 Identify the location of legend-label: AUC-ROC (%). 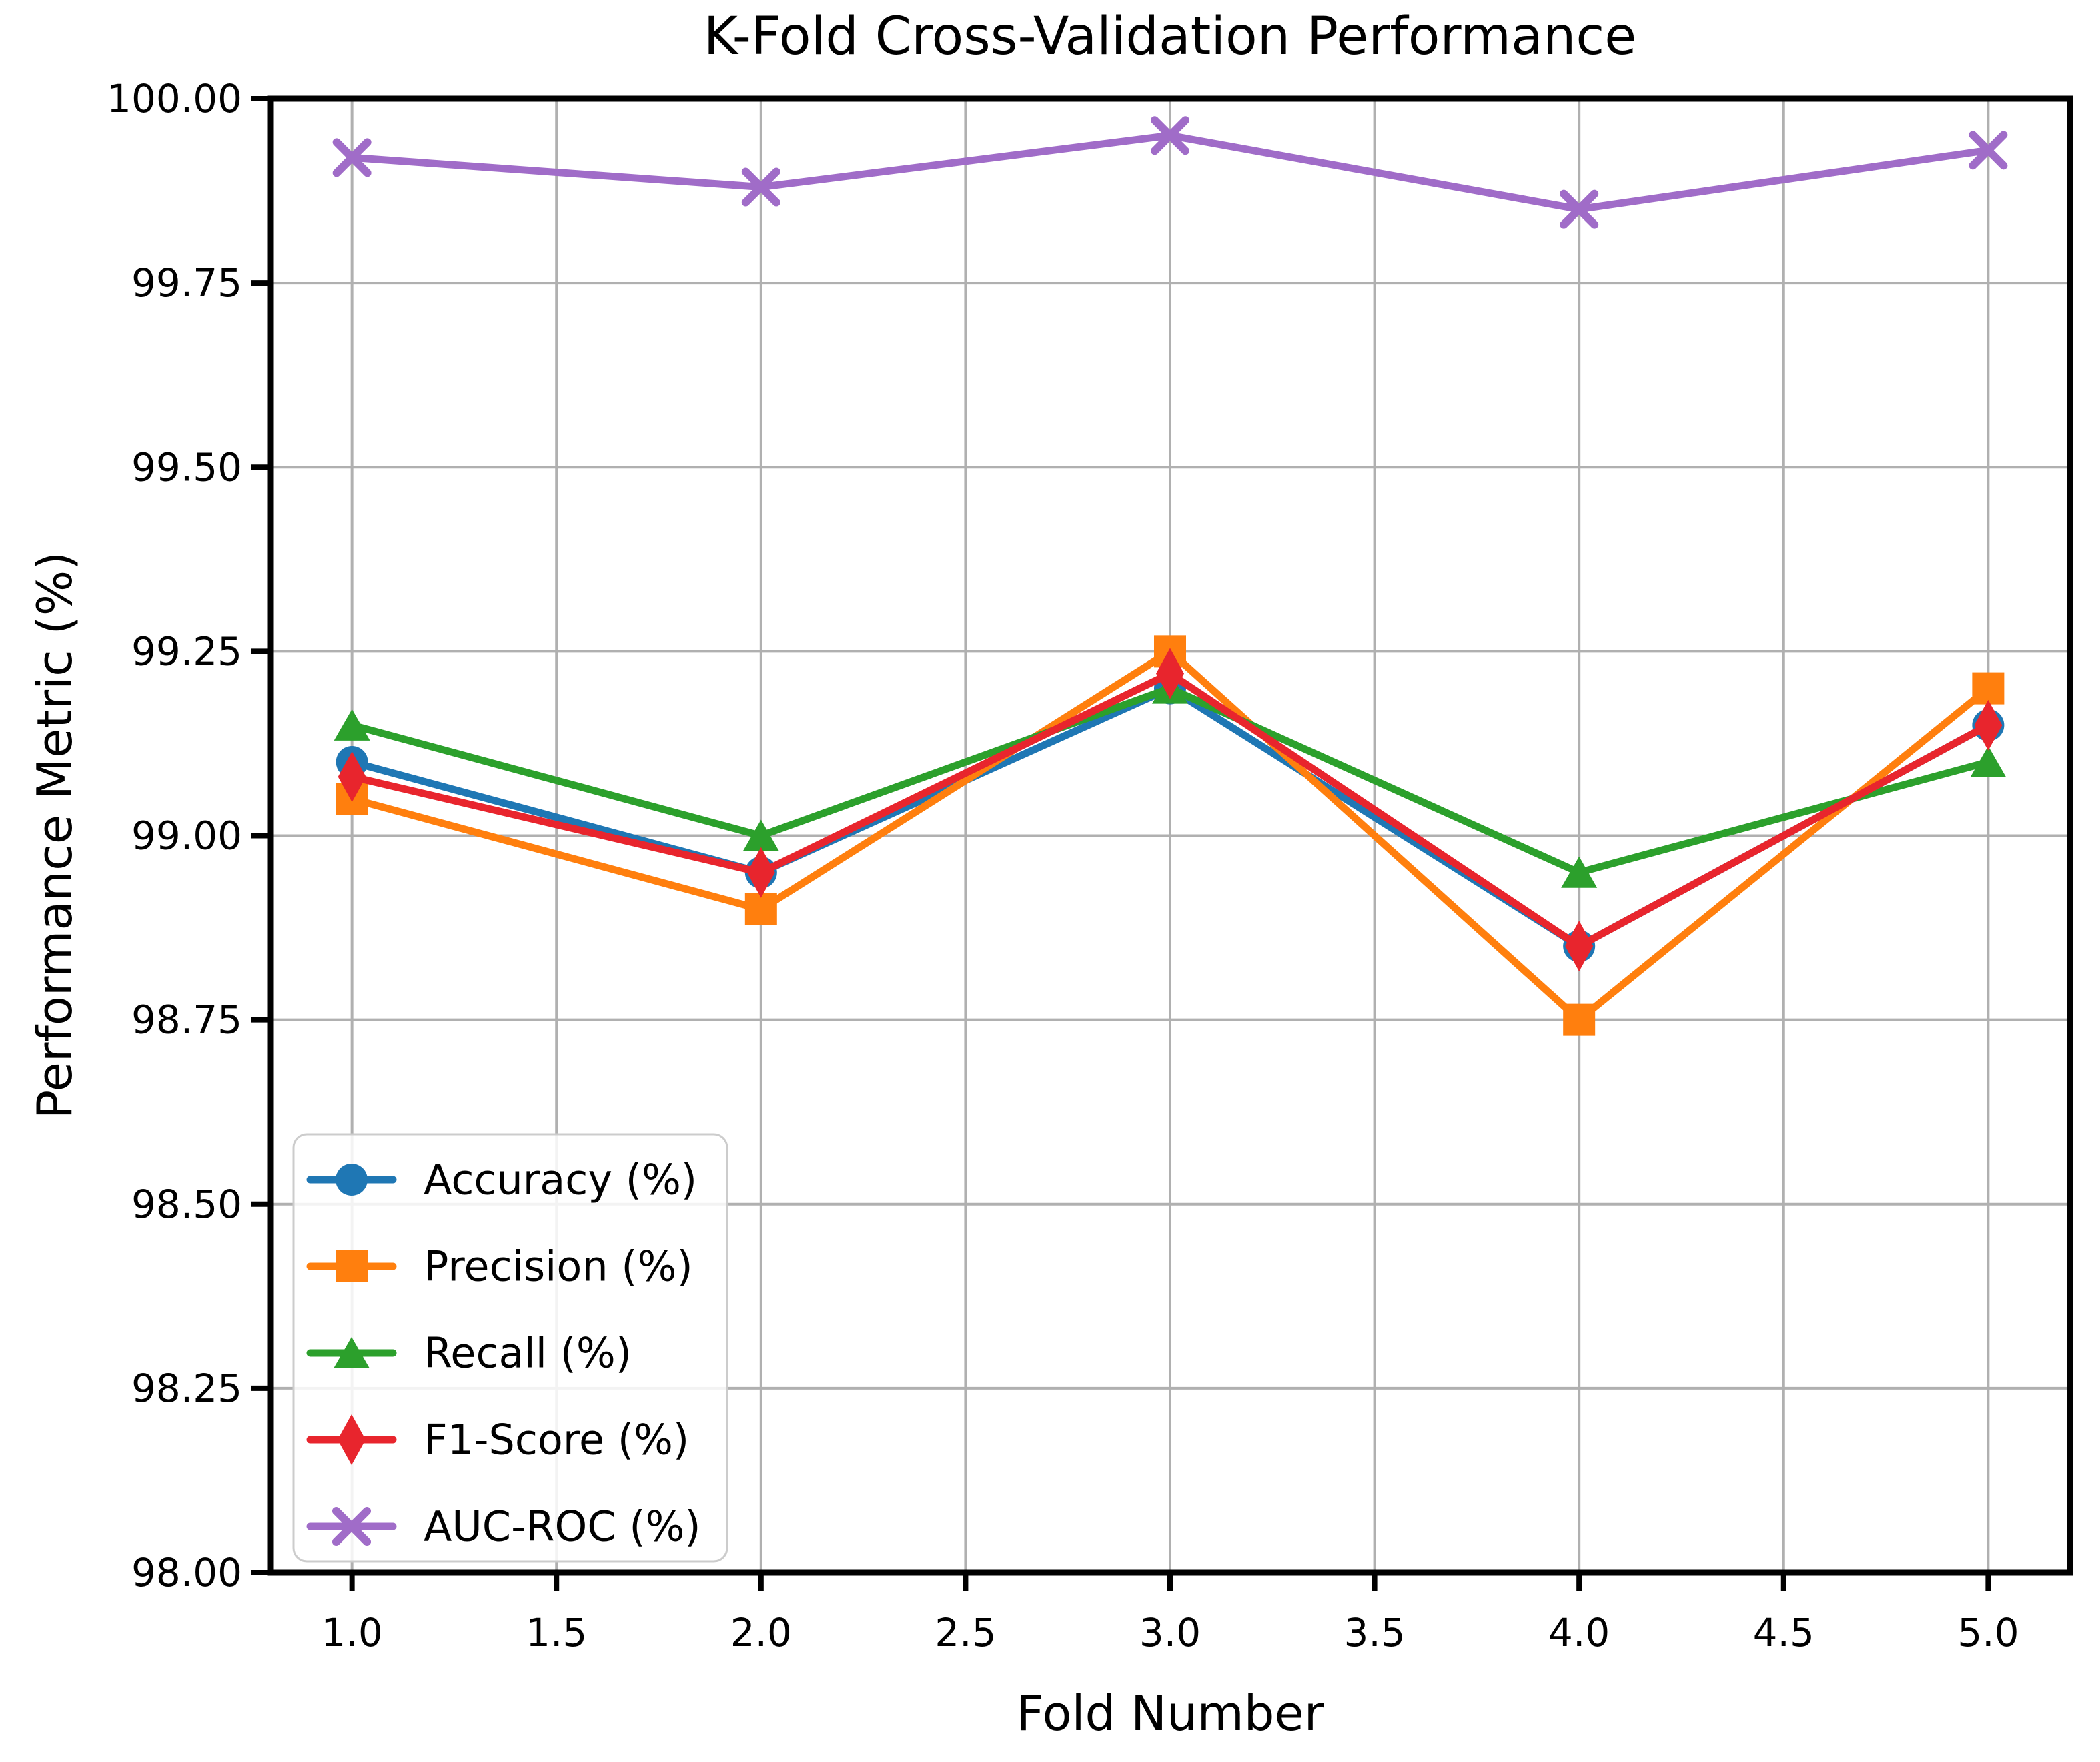
(562, 1526).